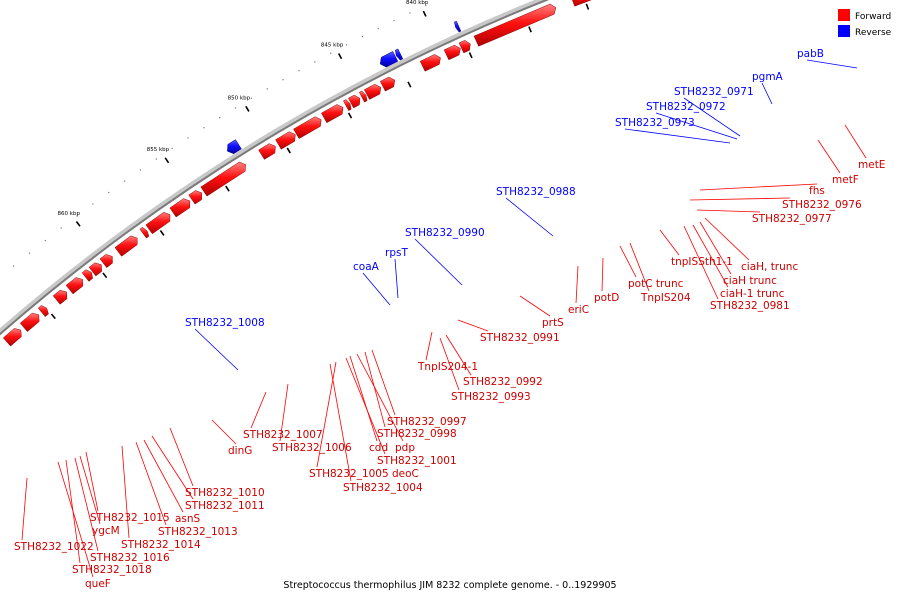 Image resolution: width=900 pixels, height=600 pixels. I want to click on legend: Forward Reverse, so click(865, 23).